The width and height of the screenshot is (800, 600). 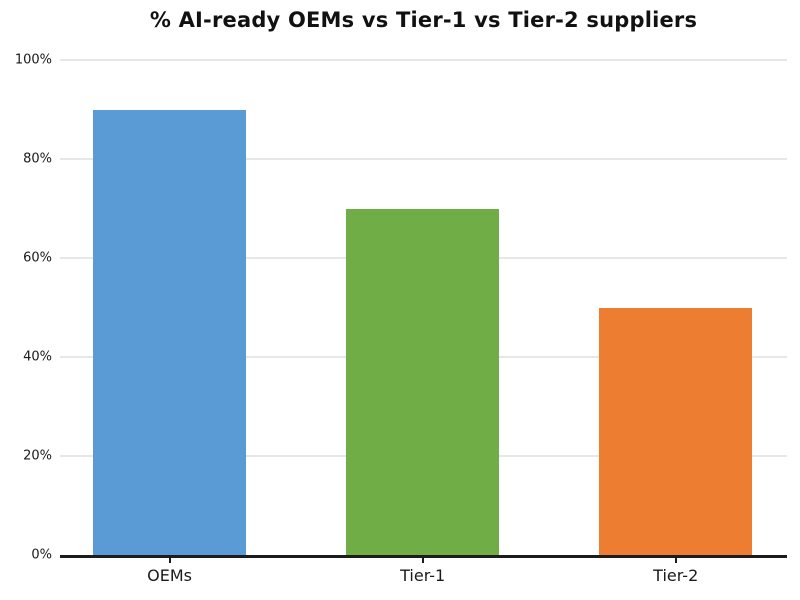 I want to click on y-axis-tick-label: 40%, so click(x=37, y=357).